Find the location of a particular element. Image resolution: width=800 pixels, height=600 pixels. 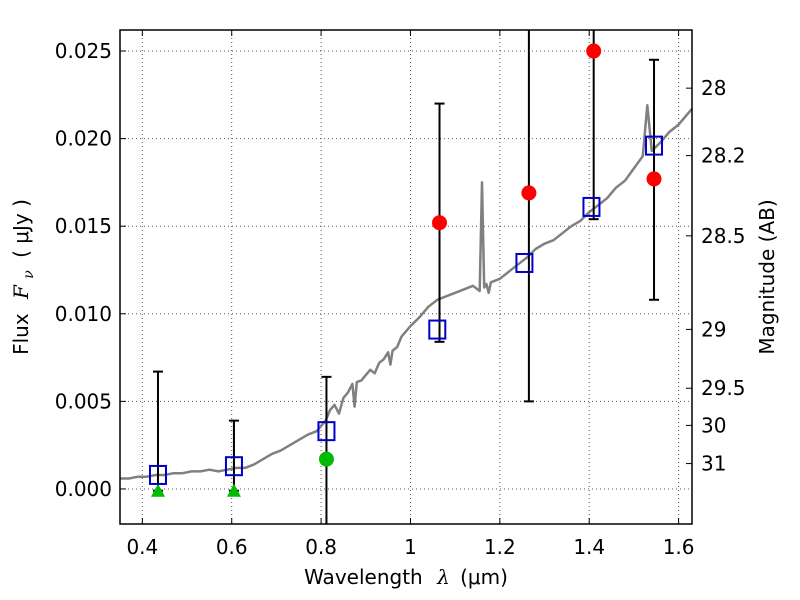

x-axis-label-unit: (μm) is located at coordinates (484, 577).